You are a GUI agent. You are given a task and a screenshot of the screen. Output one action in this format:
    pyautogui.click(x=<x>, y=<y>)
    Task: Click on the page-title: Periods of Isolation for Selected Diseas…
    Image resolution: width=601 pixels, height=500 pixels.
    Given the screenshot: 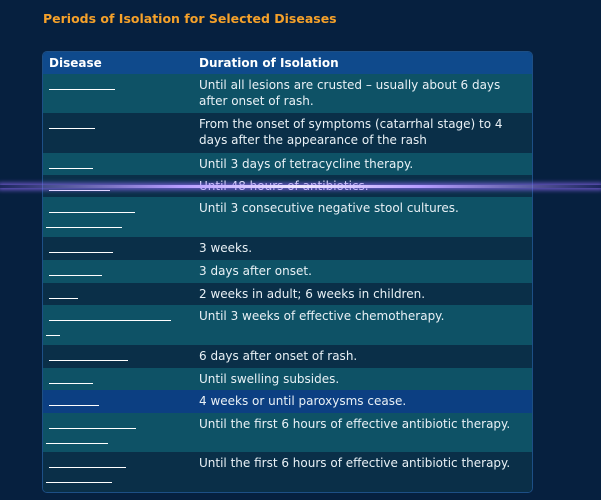 What is the action you would take?
    pyautogui.click(x=190, y=18)
    